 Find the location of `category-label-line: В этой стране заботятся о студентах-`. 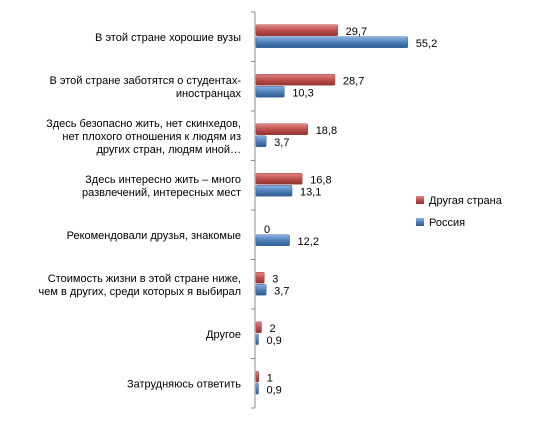

category-label-line: В этой стране заботятся о студентах- is located at coordinates (145, 81).